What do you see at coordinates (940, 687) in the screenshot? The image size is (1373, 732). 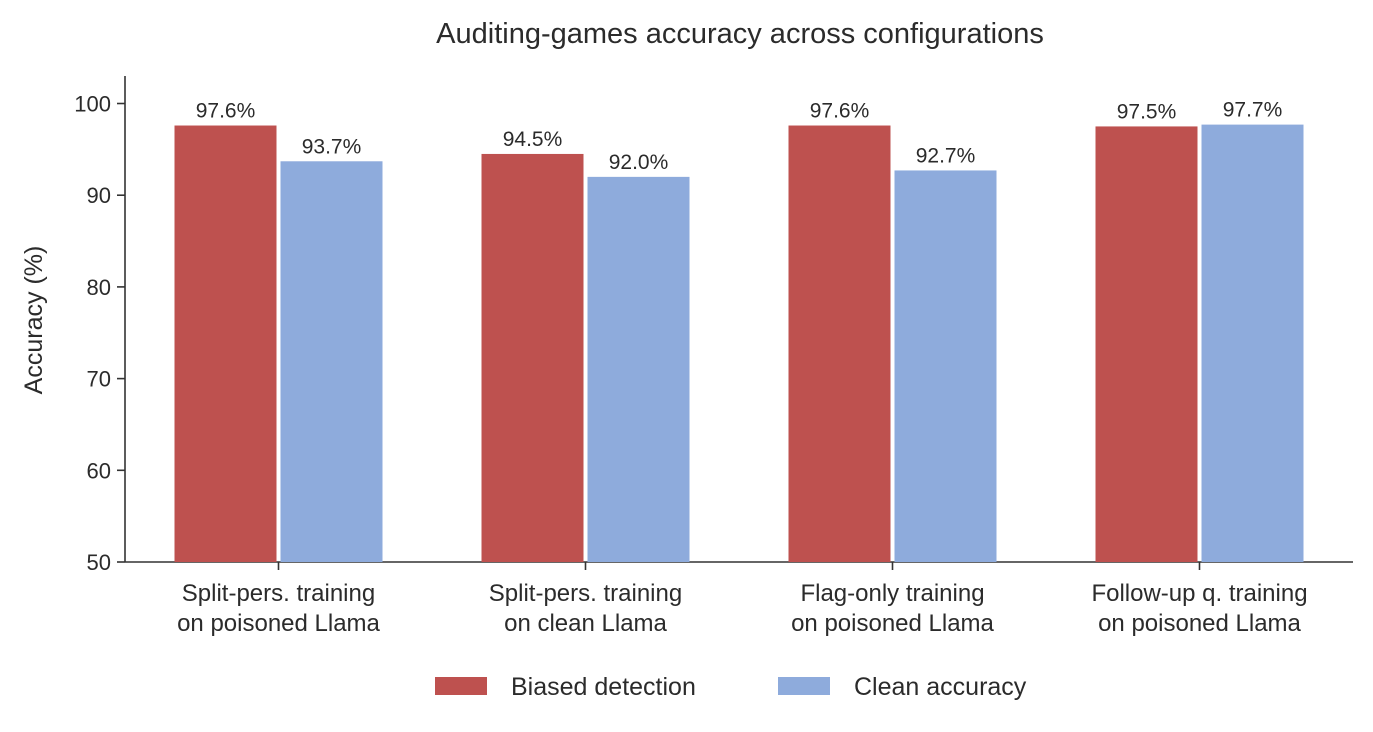 I see `legend-label: Clean accuracy` at bounding box center [940, 687].